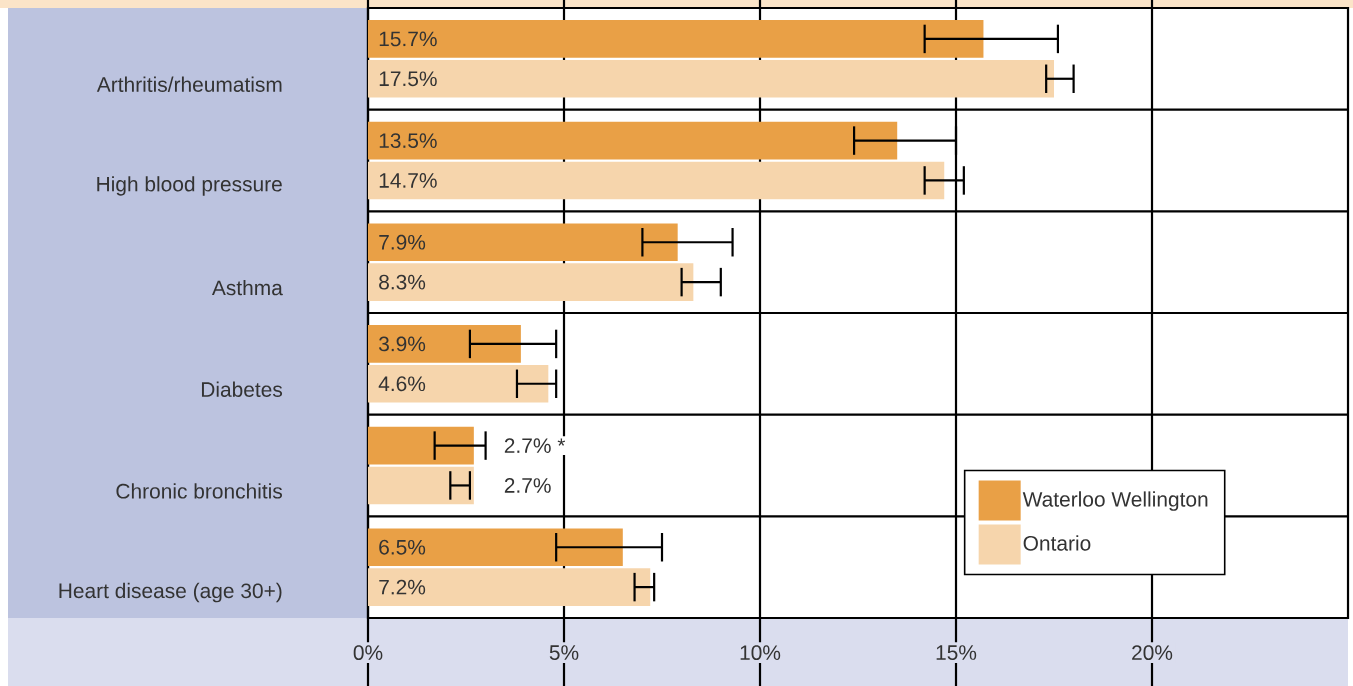 The height and width of the screenshot is (686, 1353). I want to click on data-label: 13.5%, so click(408, 140).